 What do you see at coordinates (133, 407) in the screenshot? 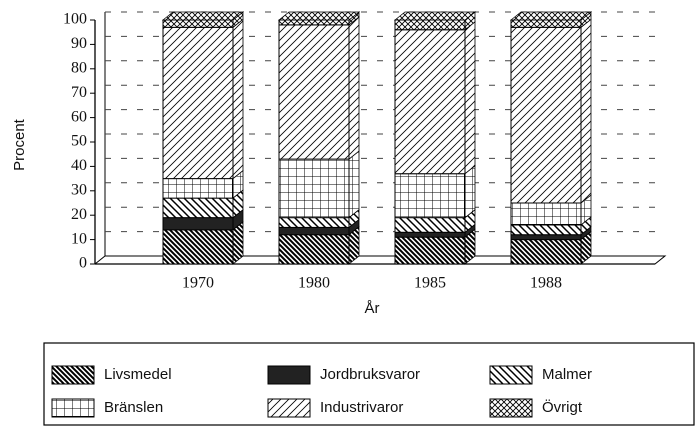
I see `legend-label: Bränslen` at bounding box center [133, 407].